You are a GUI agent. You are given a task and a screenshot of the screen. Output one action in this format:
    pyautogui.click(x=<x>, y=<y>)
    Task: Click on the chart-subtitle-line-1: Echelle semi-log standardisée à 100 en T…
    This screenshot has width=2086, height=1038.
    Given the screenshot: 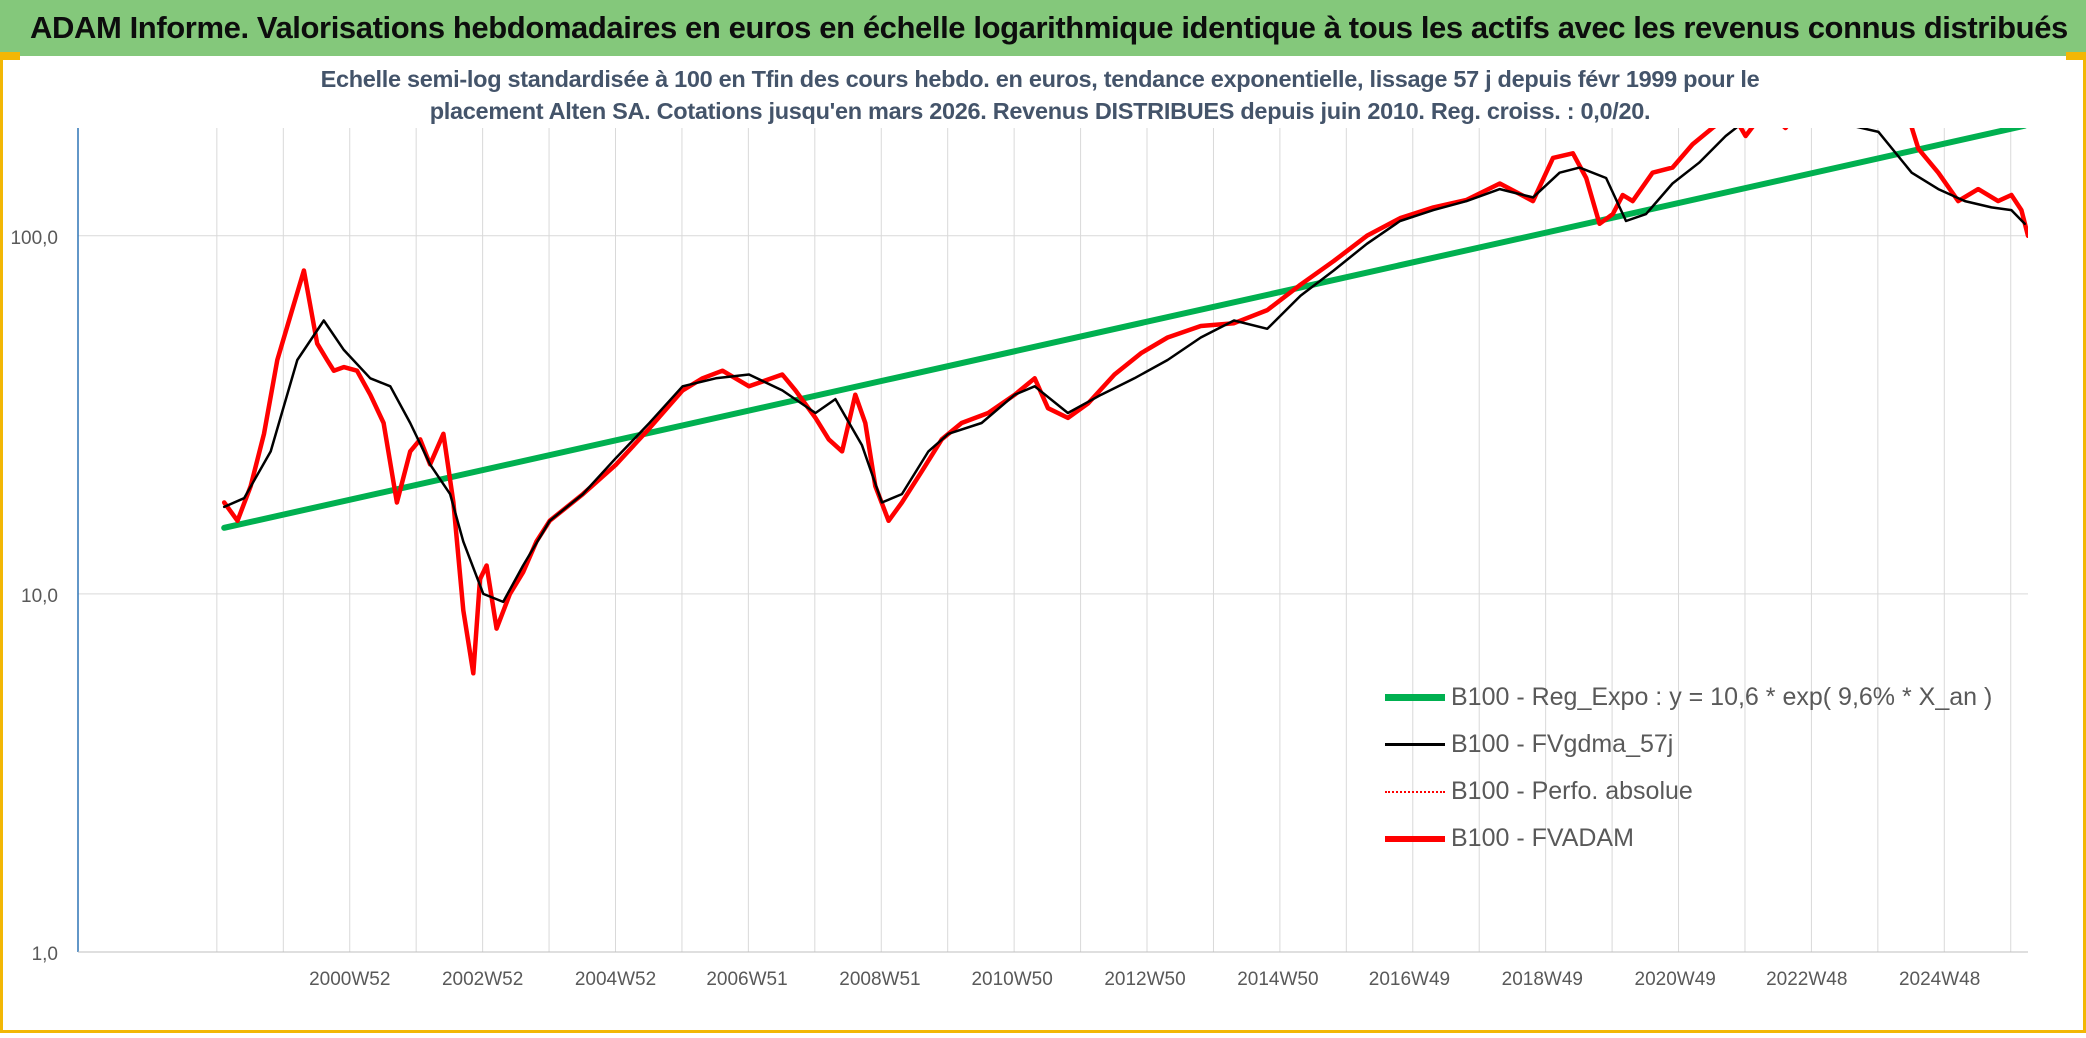 What is the action you would take?
    pyautogui.click(x=1040, y=79)
    